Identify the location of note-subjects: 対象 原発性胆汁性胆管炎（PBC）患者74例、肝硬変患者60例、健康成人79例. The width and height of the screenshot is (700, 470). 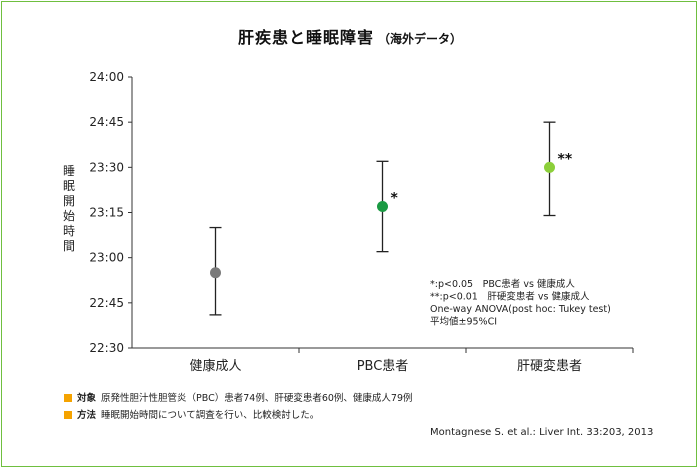
(238, 398).